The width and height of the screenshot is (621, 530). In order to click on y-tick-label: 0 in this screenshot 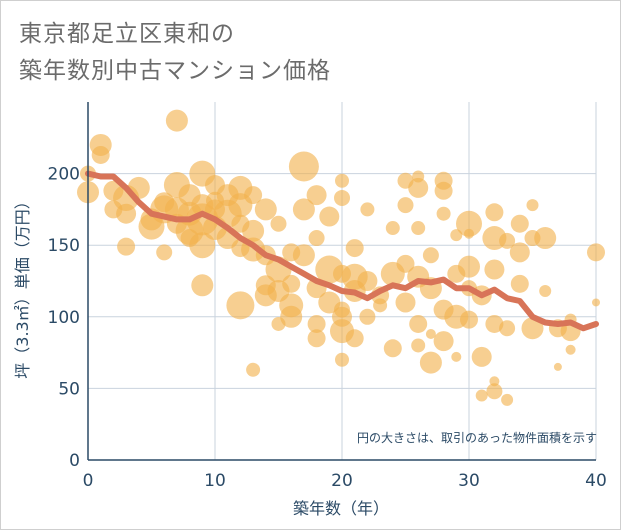, I will do `click(74, 461)`.